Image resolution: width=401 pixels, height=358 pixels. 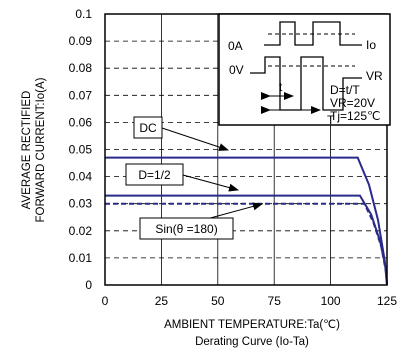 I want to click on y-tick-label: 0.05, so click(x=81, y=150).